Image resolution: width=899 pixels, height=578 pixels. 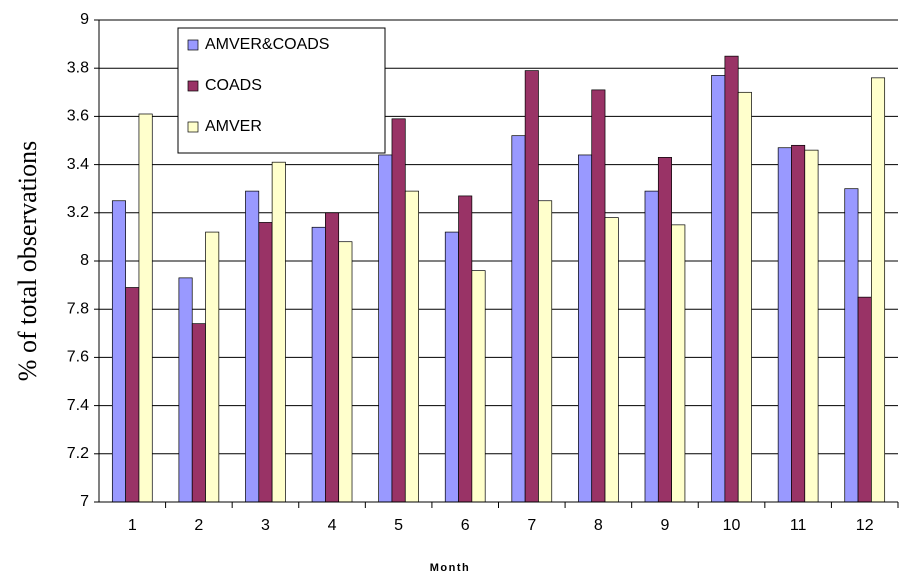 What do you see at coordinates (78, 212) in the screenshot?
I see `y-tick-label: 3.2` at bounding box center [78, 212].